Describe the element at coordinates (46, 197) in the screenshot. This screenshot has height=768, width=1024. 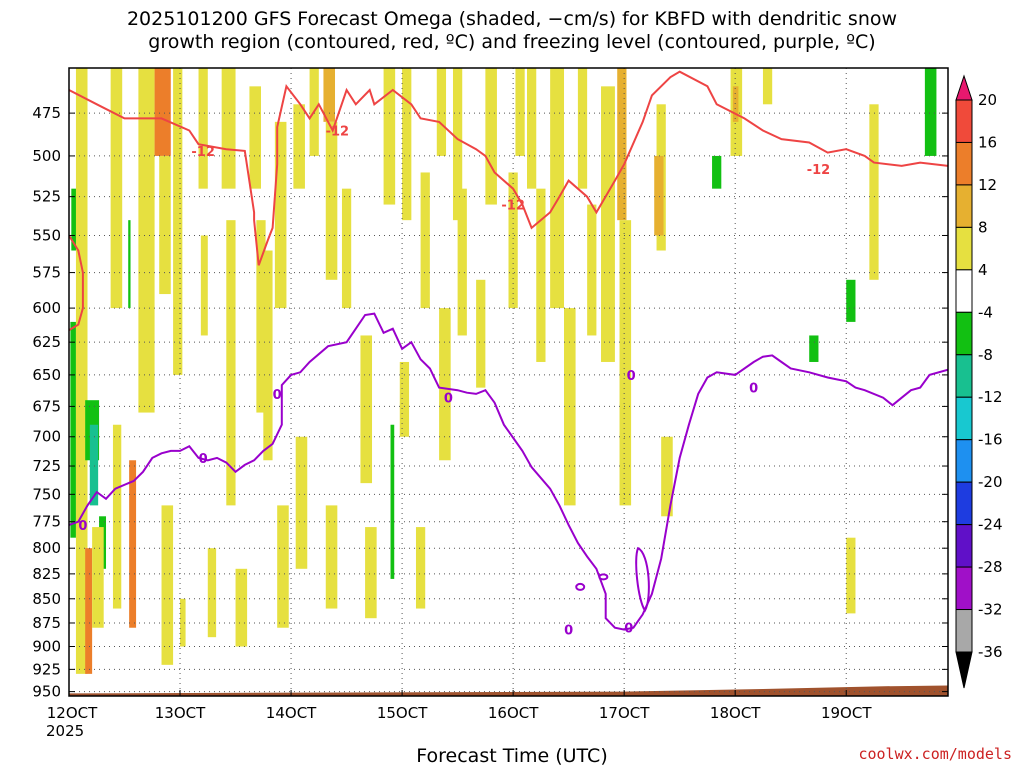
I see `y-tick-label-525: 525` at that location.